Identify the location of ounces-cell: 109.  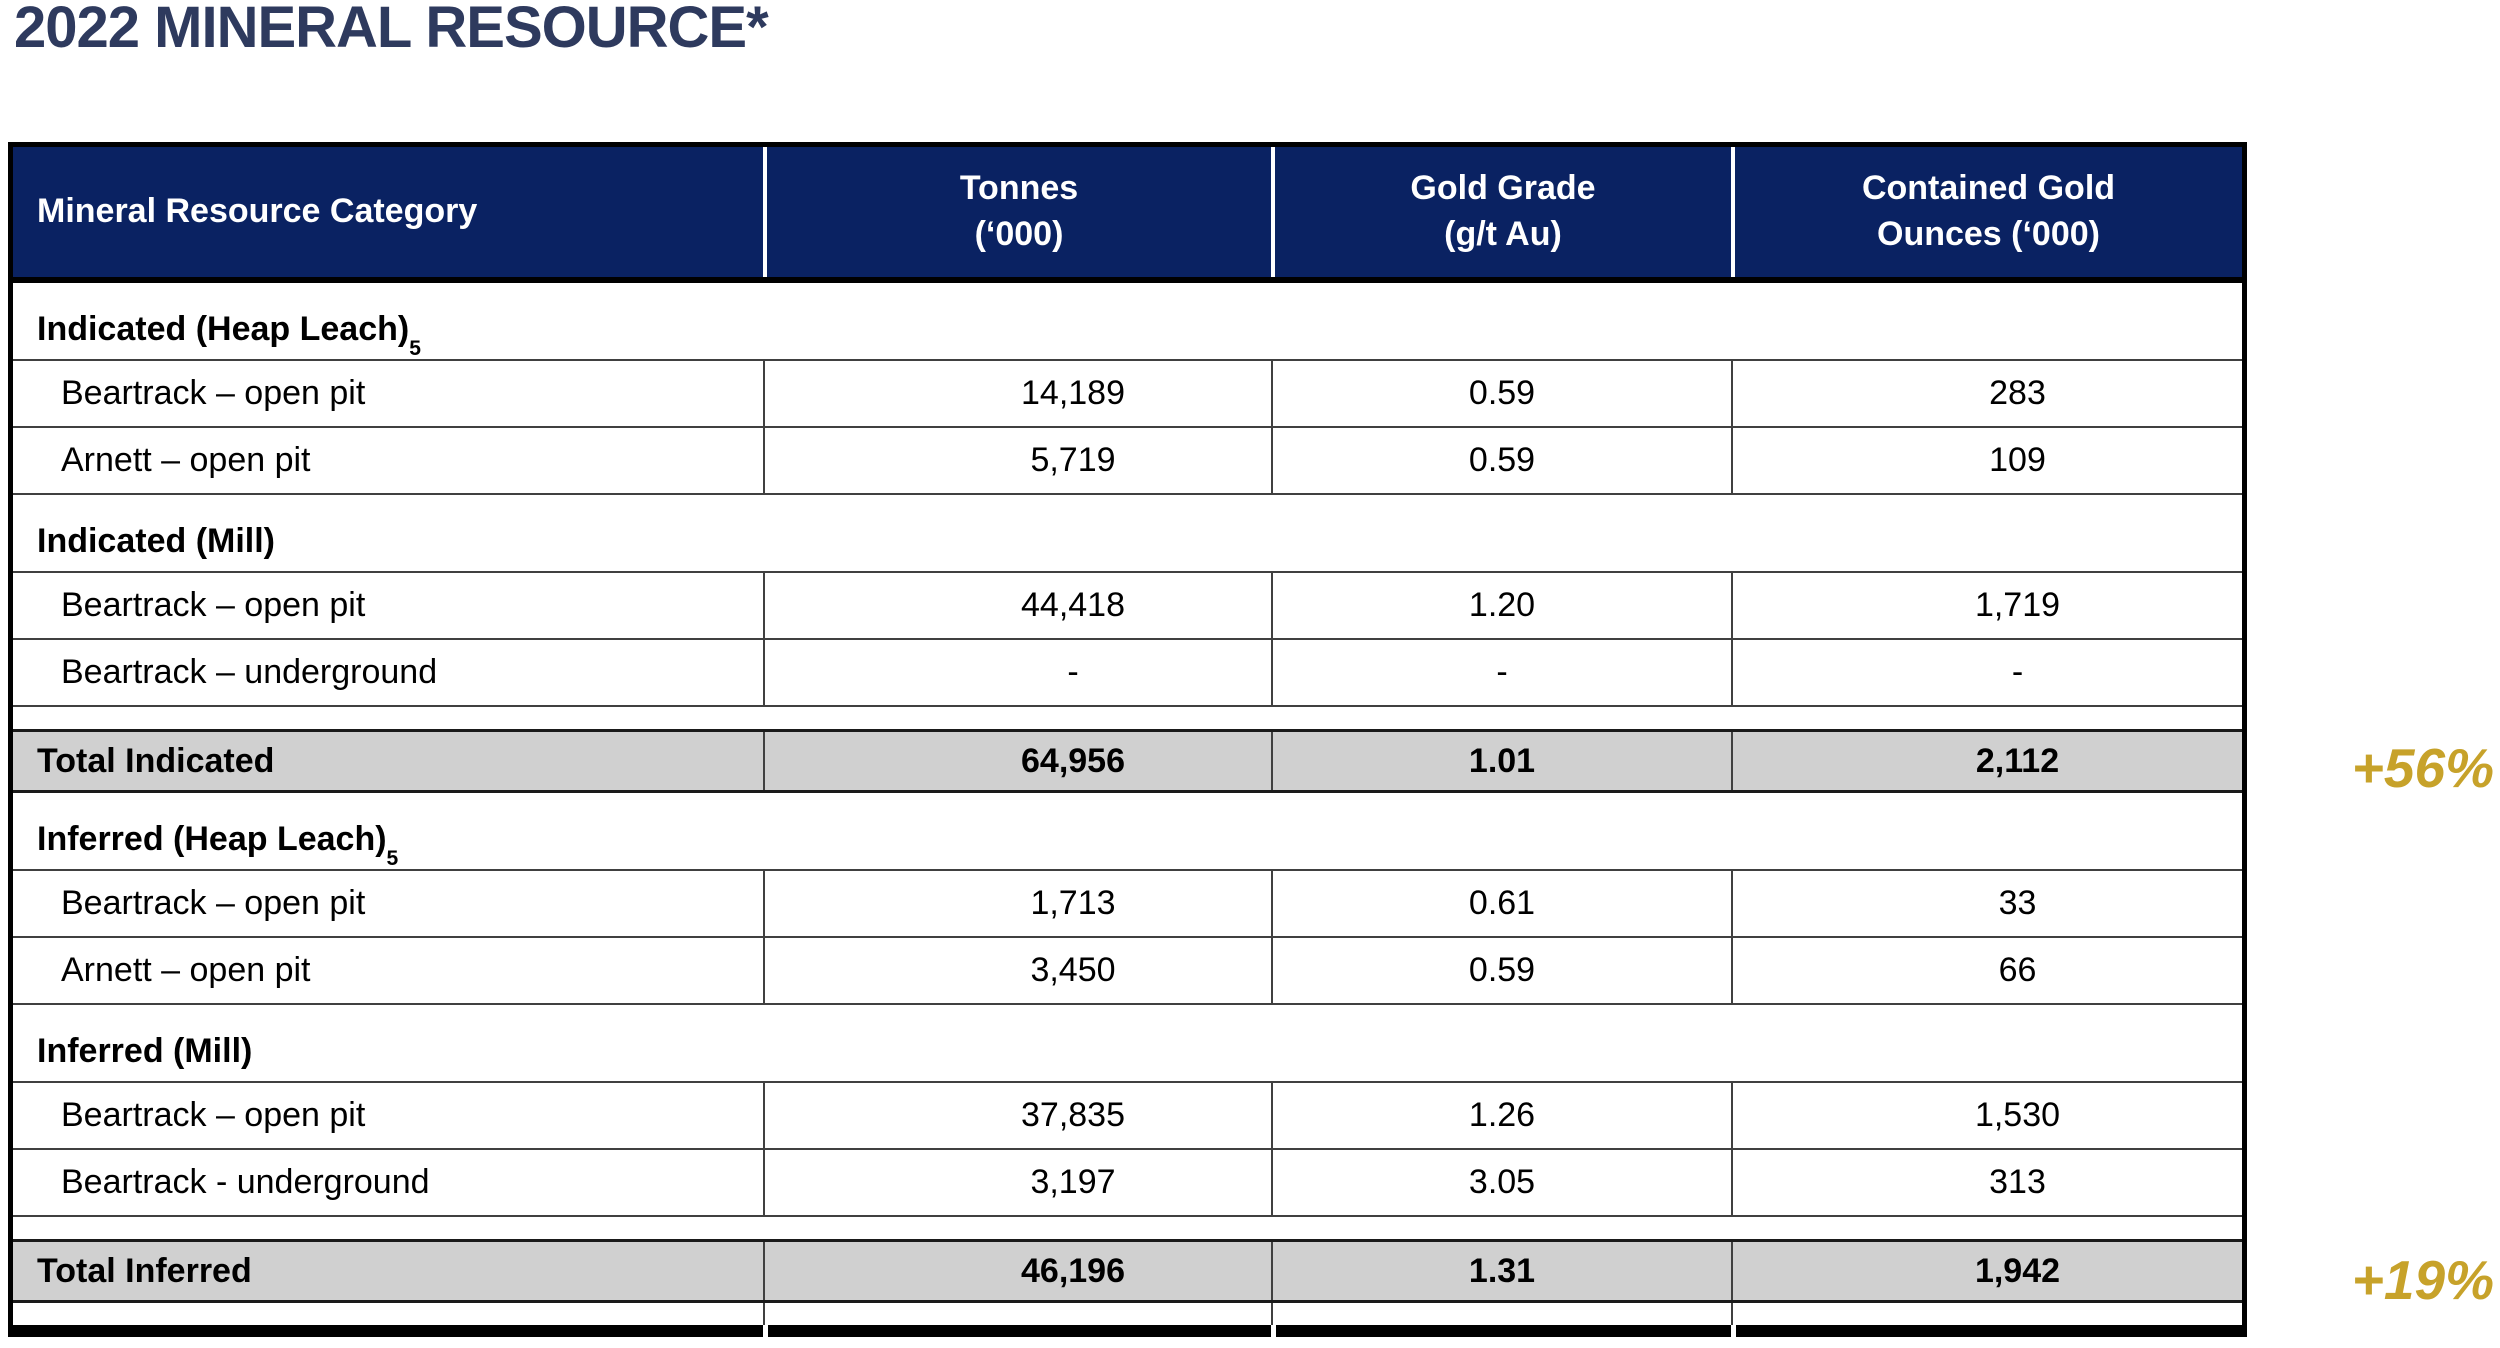
(1986, 460).